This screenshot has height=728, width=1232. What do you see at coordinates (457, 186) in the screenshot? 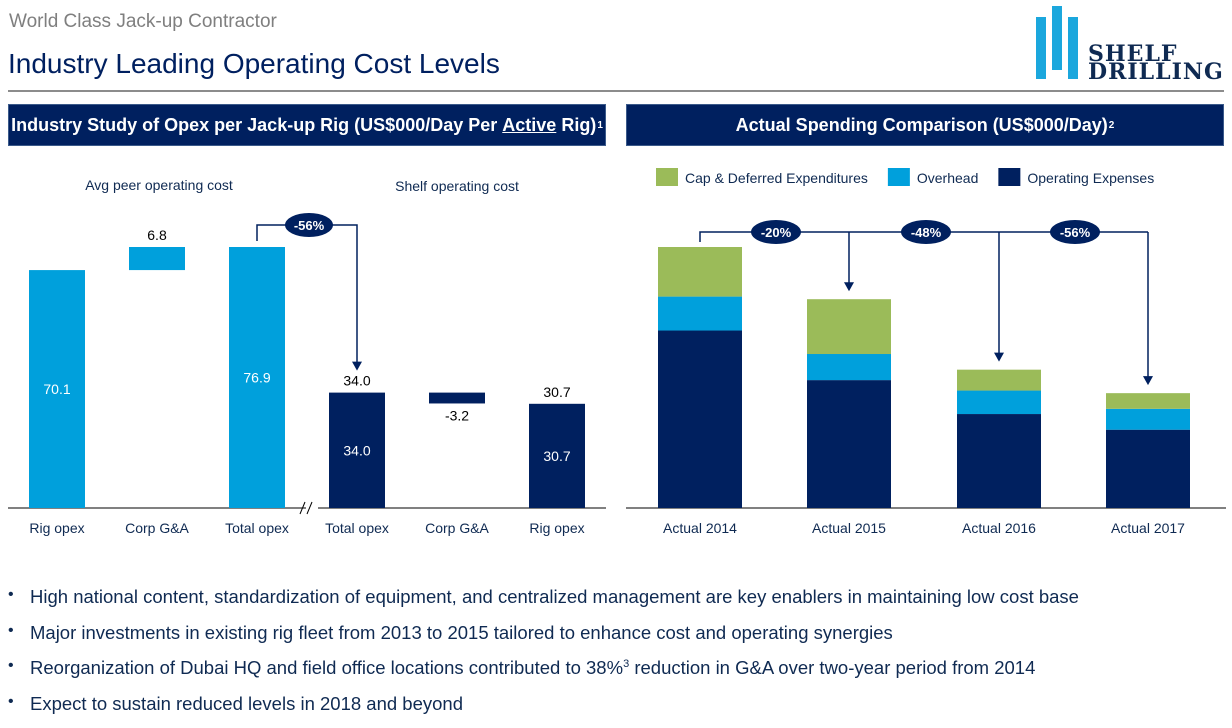
I see `group-label-shelf: Shelf operating cost` at bounding box center [457, 186].